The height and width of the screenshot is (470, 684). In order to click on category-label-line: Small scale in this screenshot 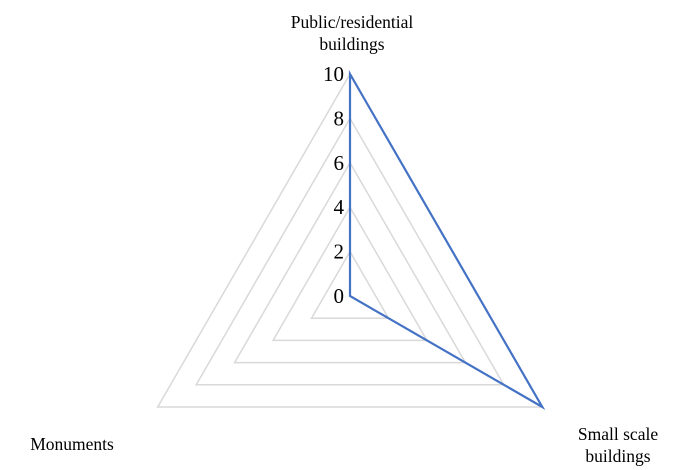, I will do `click(618, 434)`.